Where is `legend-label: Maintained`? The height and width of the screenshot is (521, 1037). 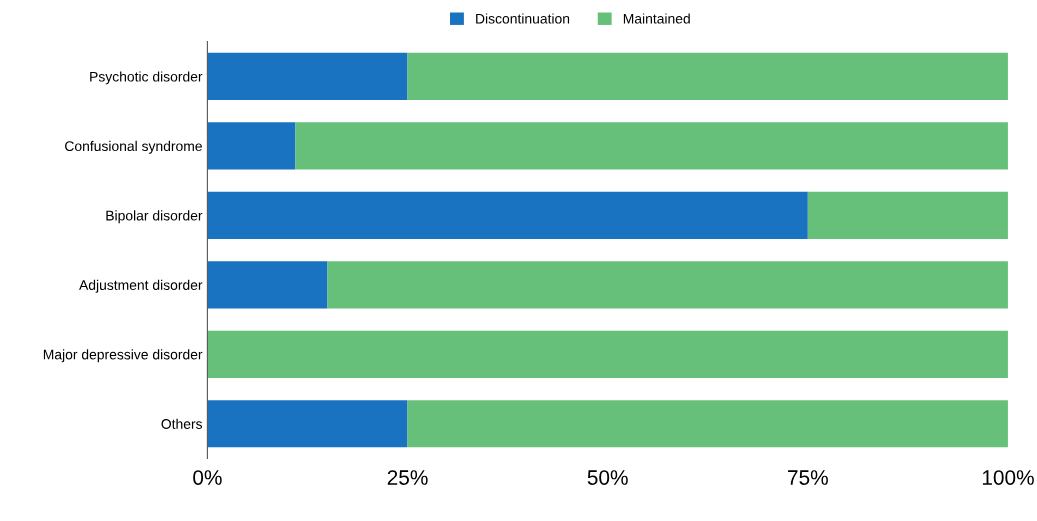 legend-label: Maintained is located at coordinates (656, 18).